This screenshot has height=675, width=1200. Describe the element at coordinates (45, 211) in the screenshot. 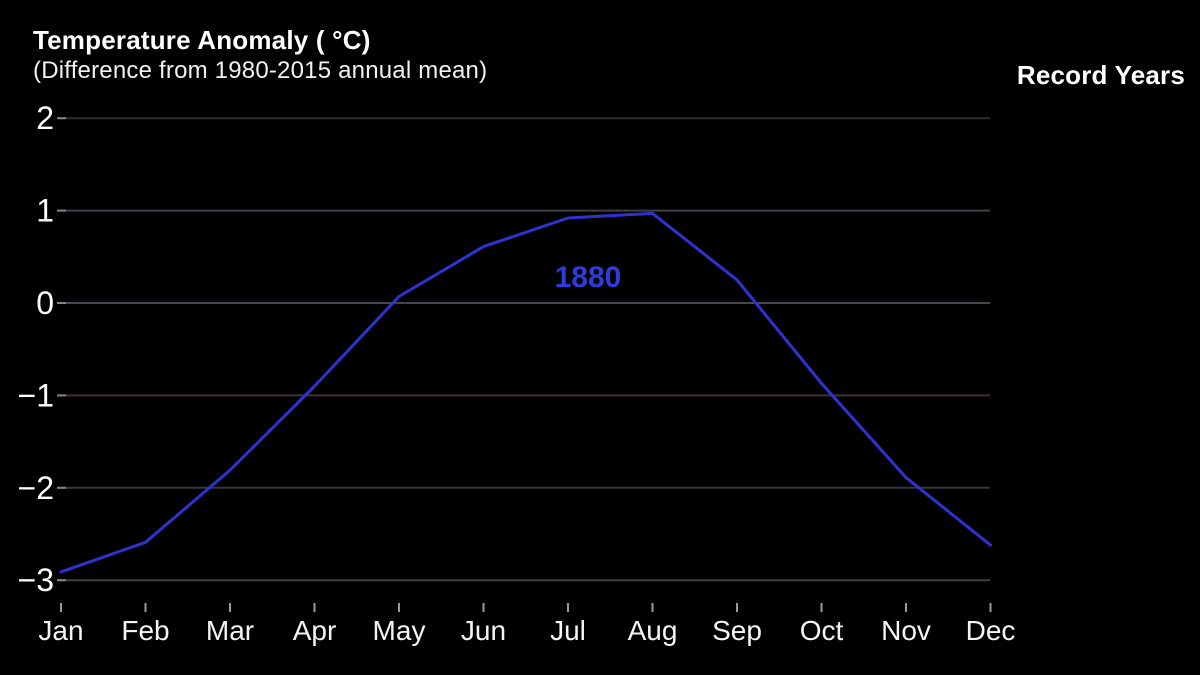

I see `y-tick-label: 1` at that location.